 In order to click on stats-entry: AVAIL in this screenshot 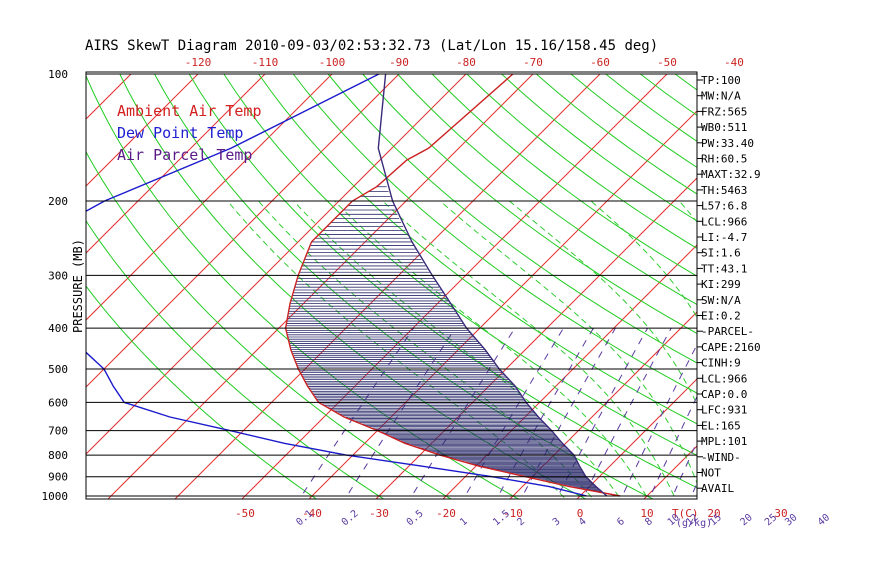, I will do `click(717, 488)`.